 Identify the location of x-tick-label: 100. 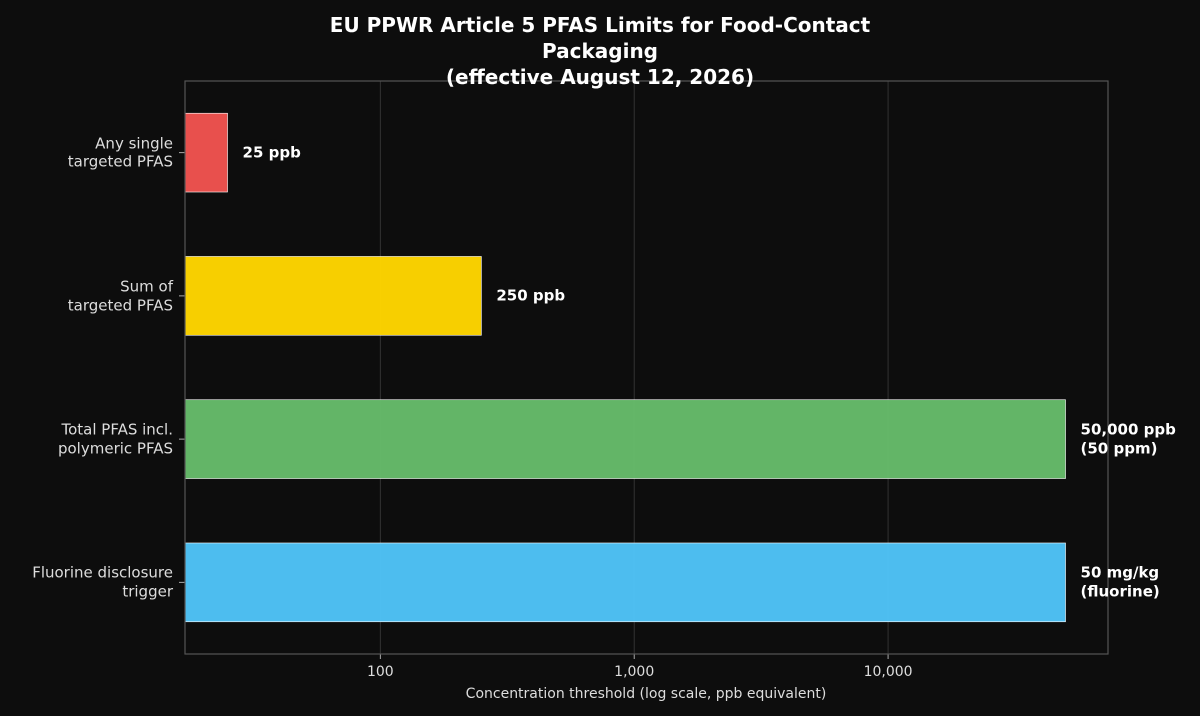
(380, 672).